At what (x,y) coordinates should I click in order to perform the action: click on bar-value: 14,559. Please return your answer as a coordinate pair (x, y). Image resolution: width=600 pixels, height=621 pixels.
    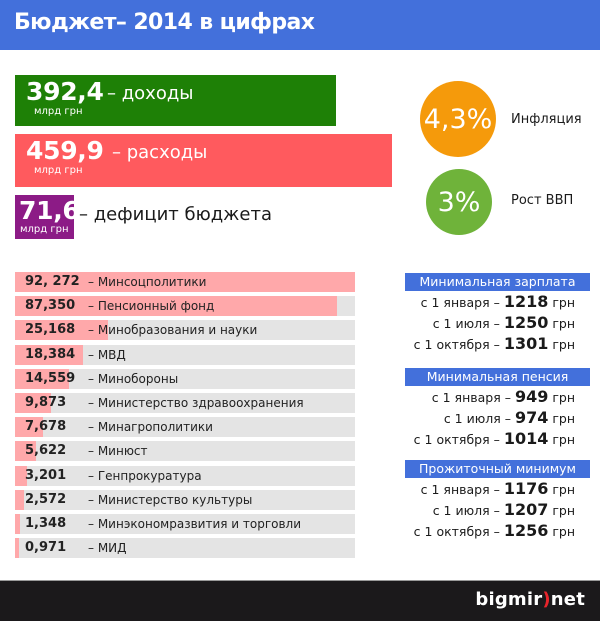
    Looking at the image, I should click on (50, 378).